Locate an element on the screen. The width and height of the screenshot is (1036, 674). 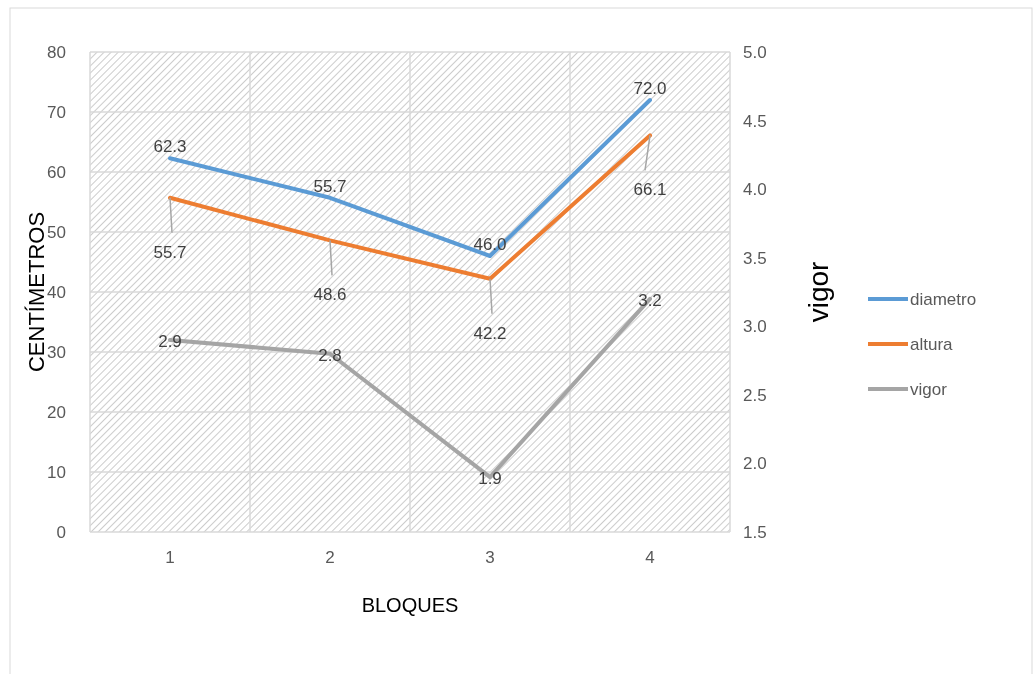
data-label: 1.9 is located at coordinates (490, 479).